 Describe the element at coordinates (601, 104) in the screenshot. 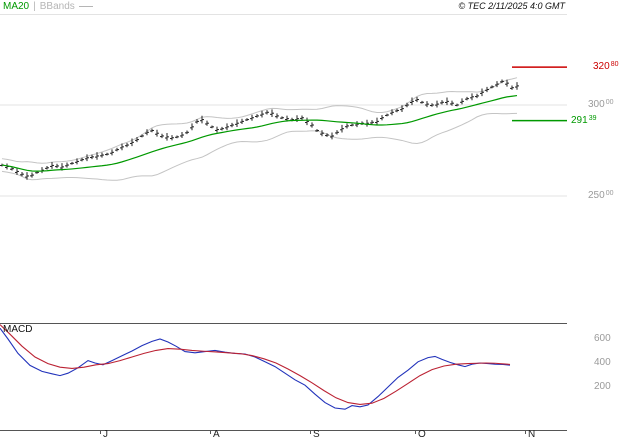

I see `price-tick-label: 30000` at that location.